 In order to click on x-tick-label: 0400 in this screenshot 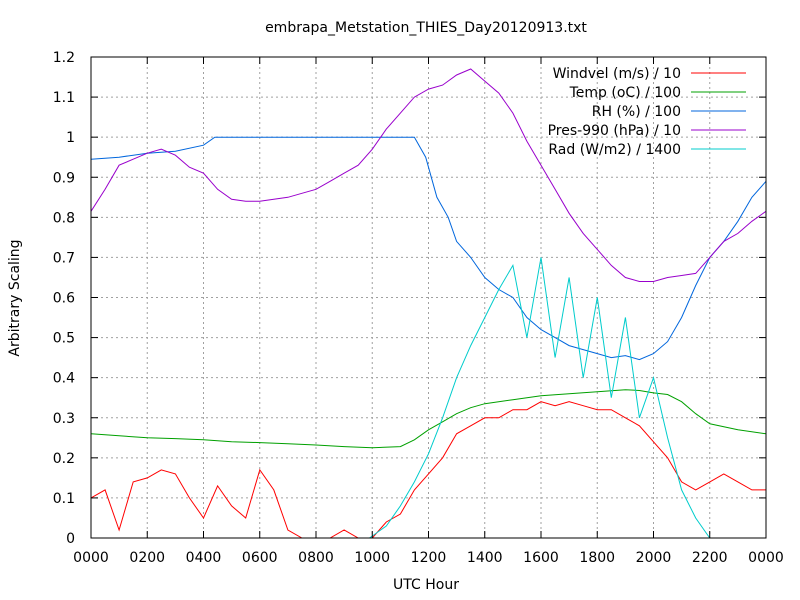, I will do `click(204, 558)`.